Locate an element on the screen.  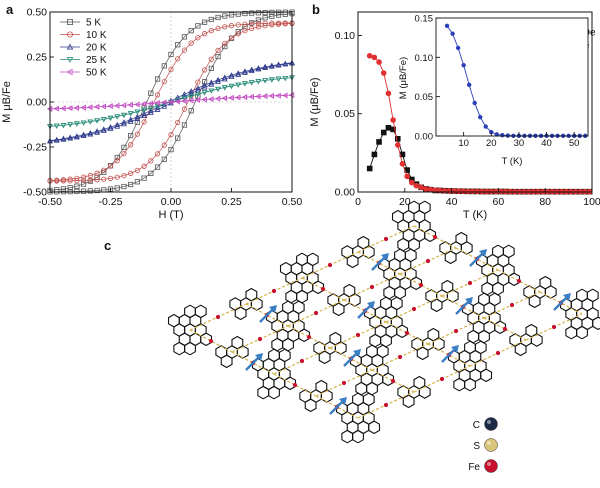
chart-b-xtick-label: 0 is located at coordinates (358, 202).